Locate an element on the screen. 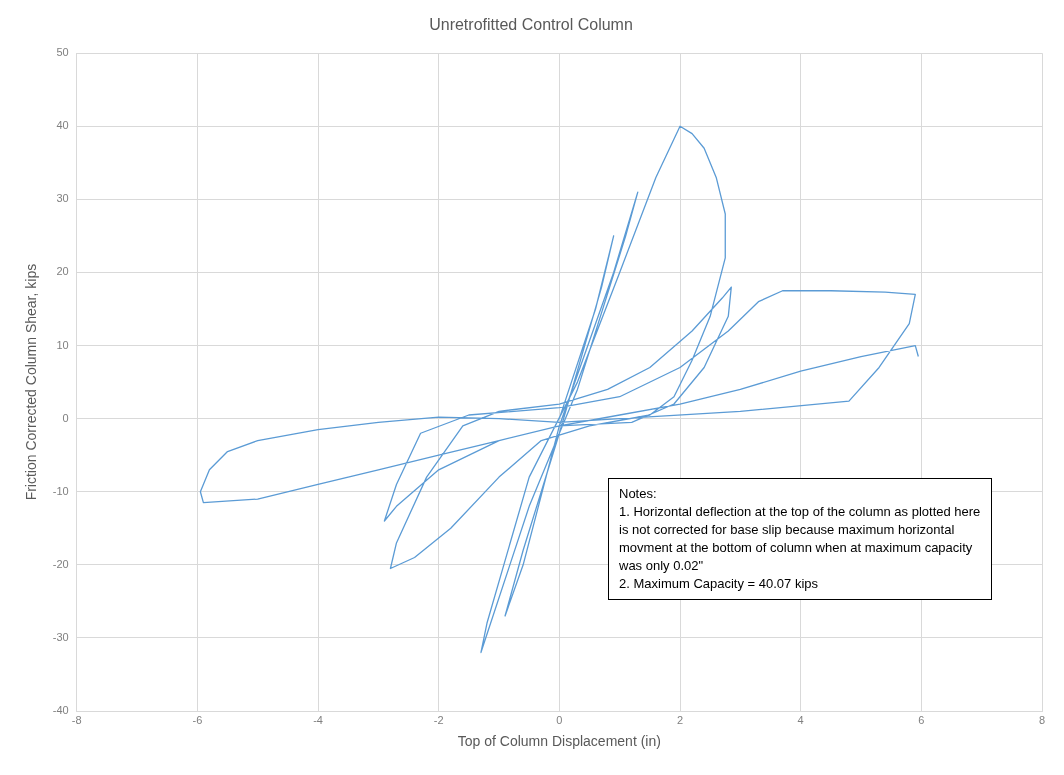  y-tick-label: 40 is located at coordinates (62, 125).